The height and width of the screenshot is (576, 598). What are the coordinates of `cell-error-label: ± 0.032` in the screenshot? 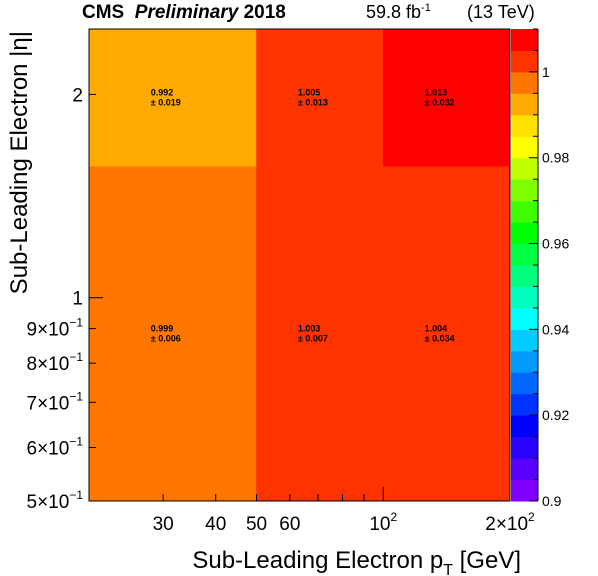 It's located at (440, 103).